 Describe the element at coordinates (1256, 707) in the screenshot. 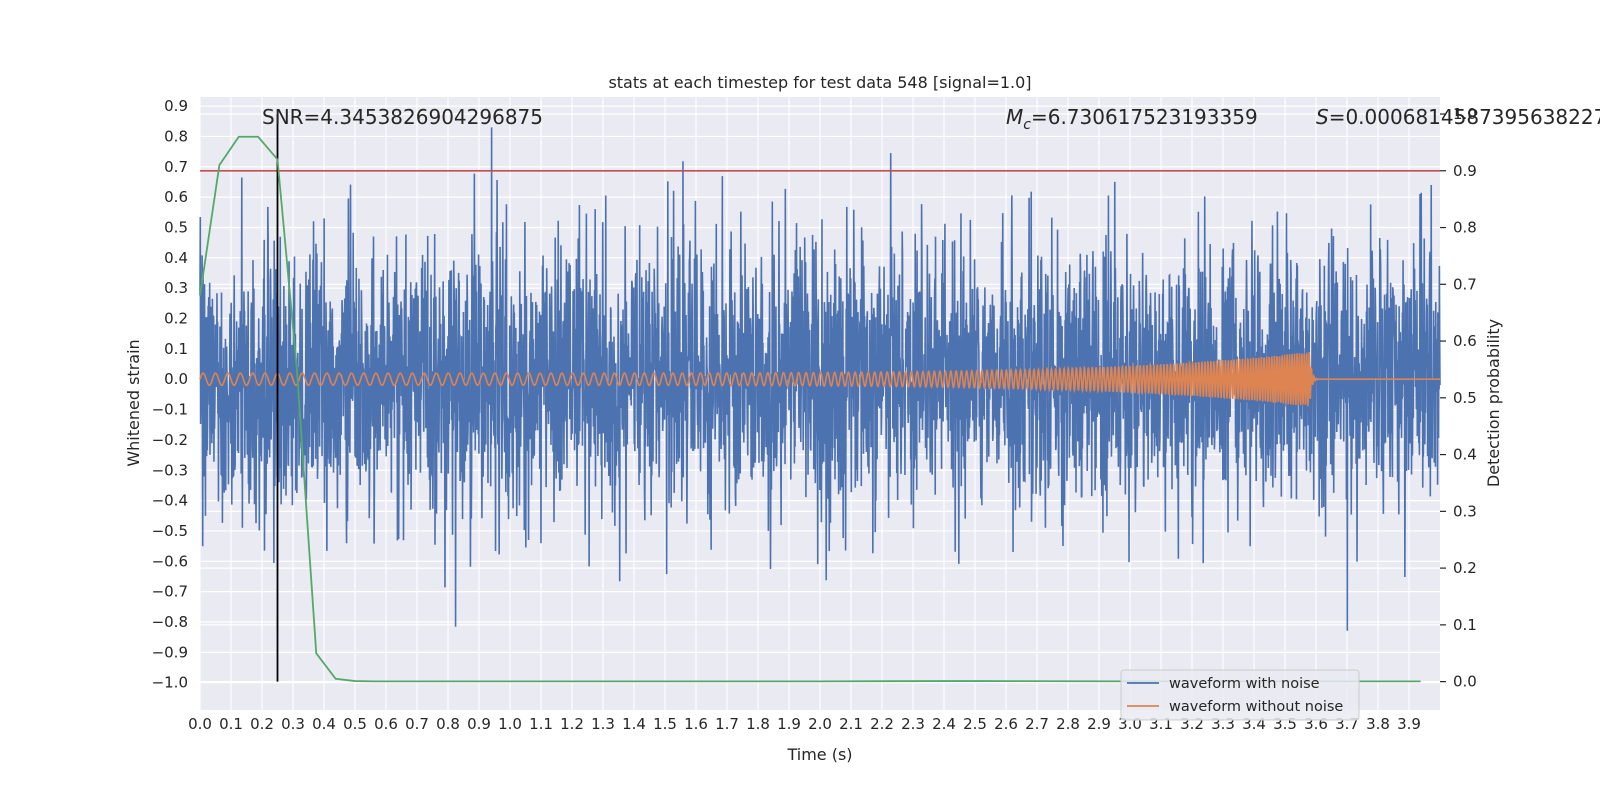

I see `legend-label-waveform-without-noise: waveform without noise` at that location.